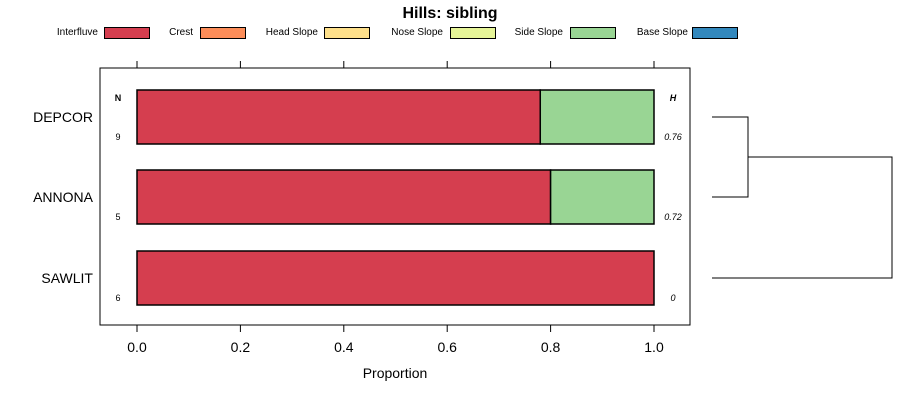 Image resolution: width=900 pixels, height=400 pixels. What do you see at coordinates (551, 347) in the screenshot?
I see `x-tick-label: 0.8` at bounding box center [551, 347].